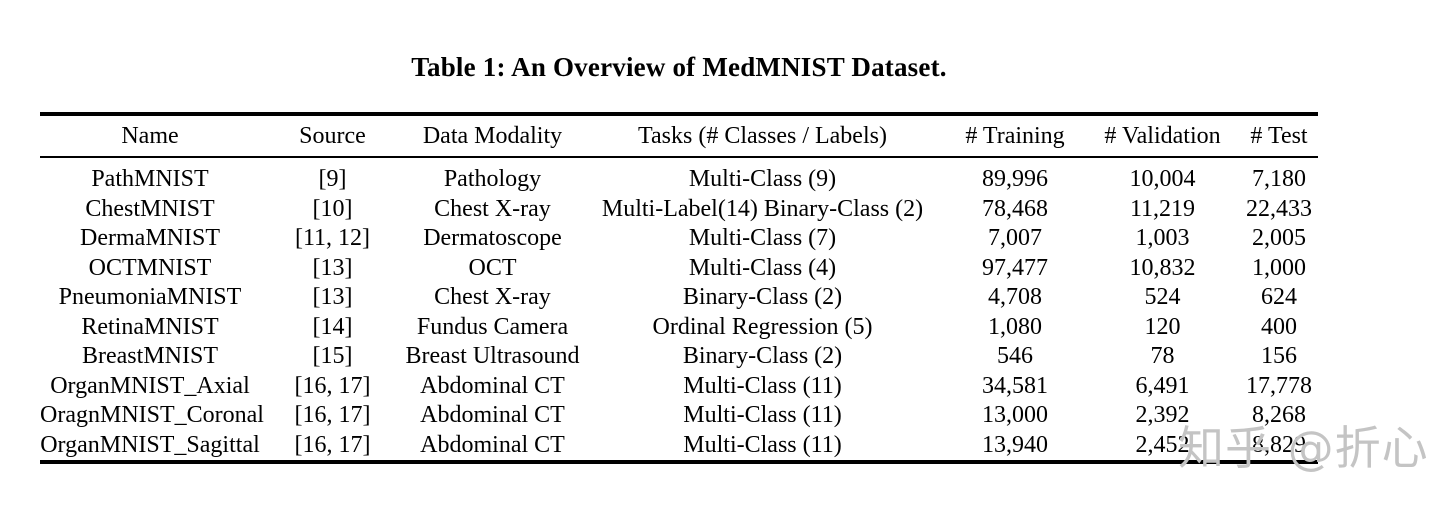 The image size is (1440, 515). What do you see at coordinates (1015, 385) in the screenshot?
I see `cell-training: 34,581` at bounding box center [1015, 385].